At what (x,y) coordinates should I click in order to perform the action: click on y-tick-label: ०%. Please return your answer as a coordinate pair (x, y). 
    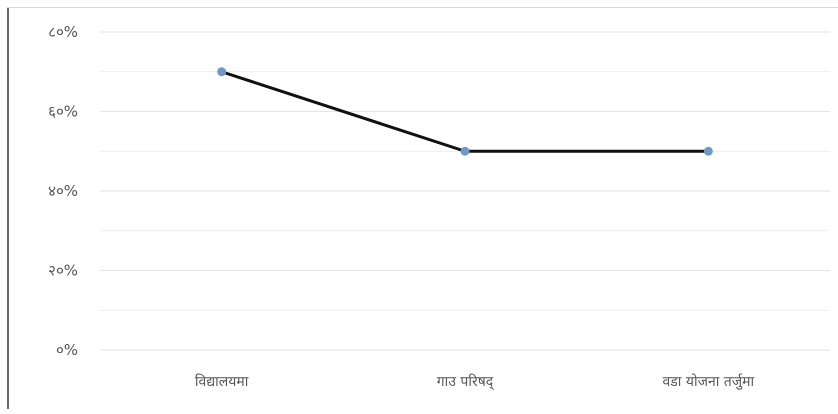
    Looking at the image, I should click on (67, 350).